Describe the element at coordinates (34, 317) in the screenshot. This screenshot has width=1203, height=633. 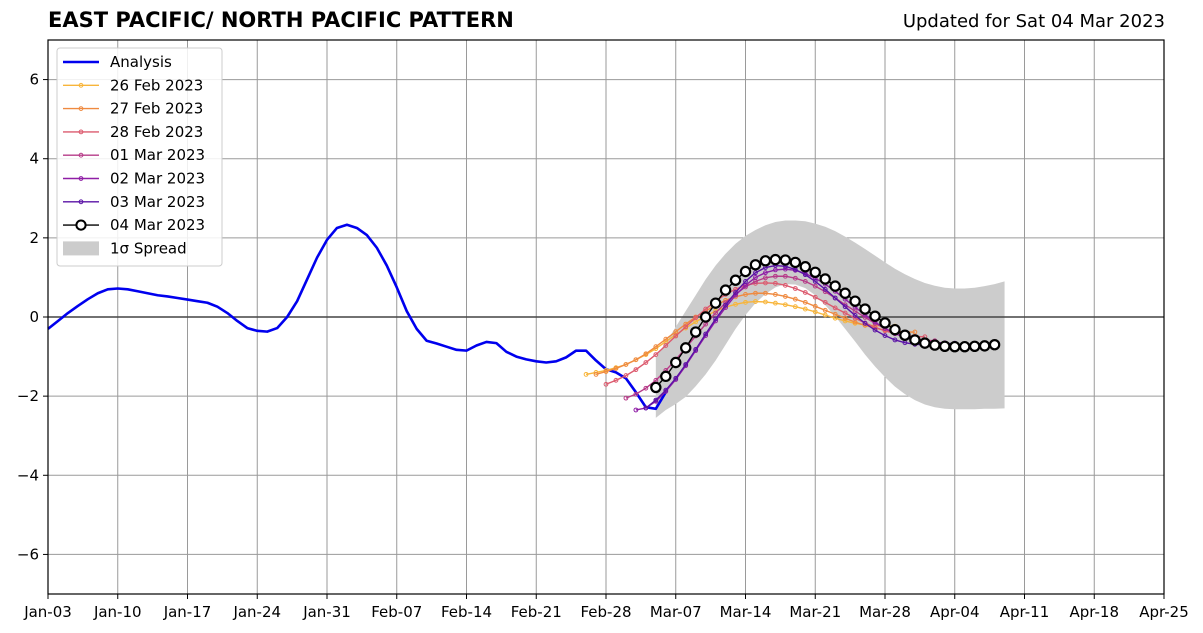
I see `y-tick-label: 0` at that location.